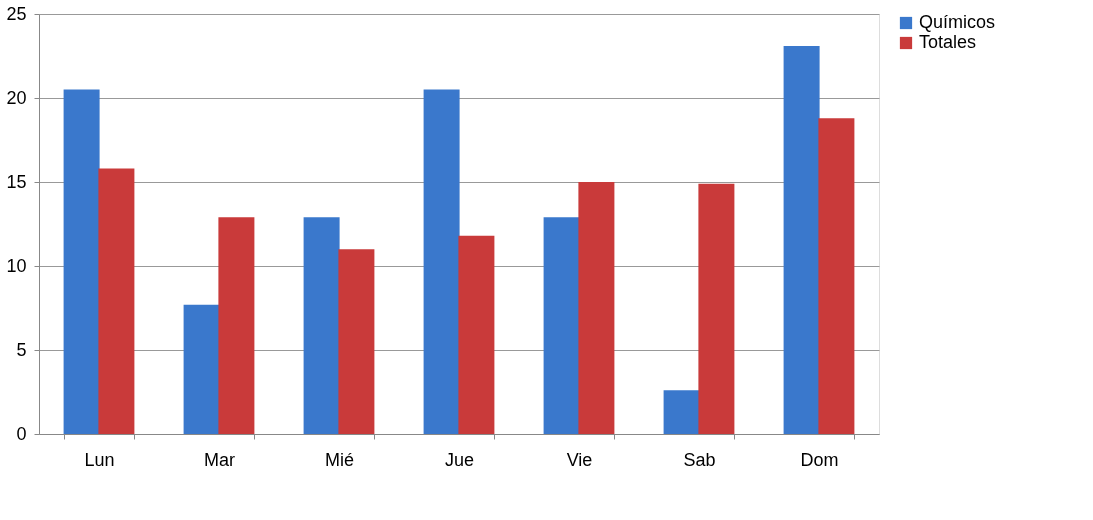 This screenshot has height=520, width=1093. Describe the element at coordinates (579, 459) in the screenshot. I see `x-tick-label: Vie` at that location.